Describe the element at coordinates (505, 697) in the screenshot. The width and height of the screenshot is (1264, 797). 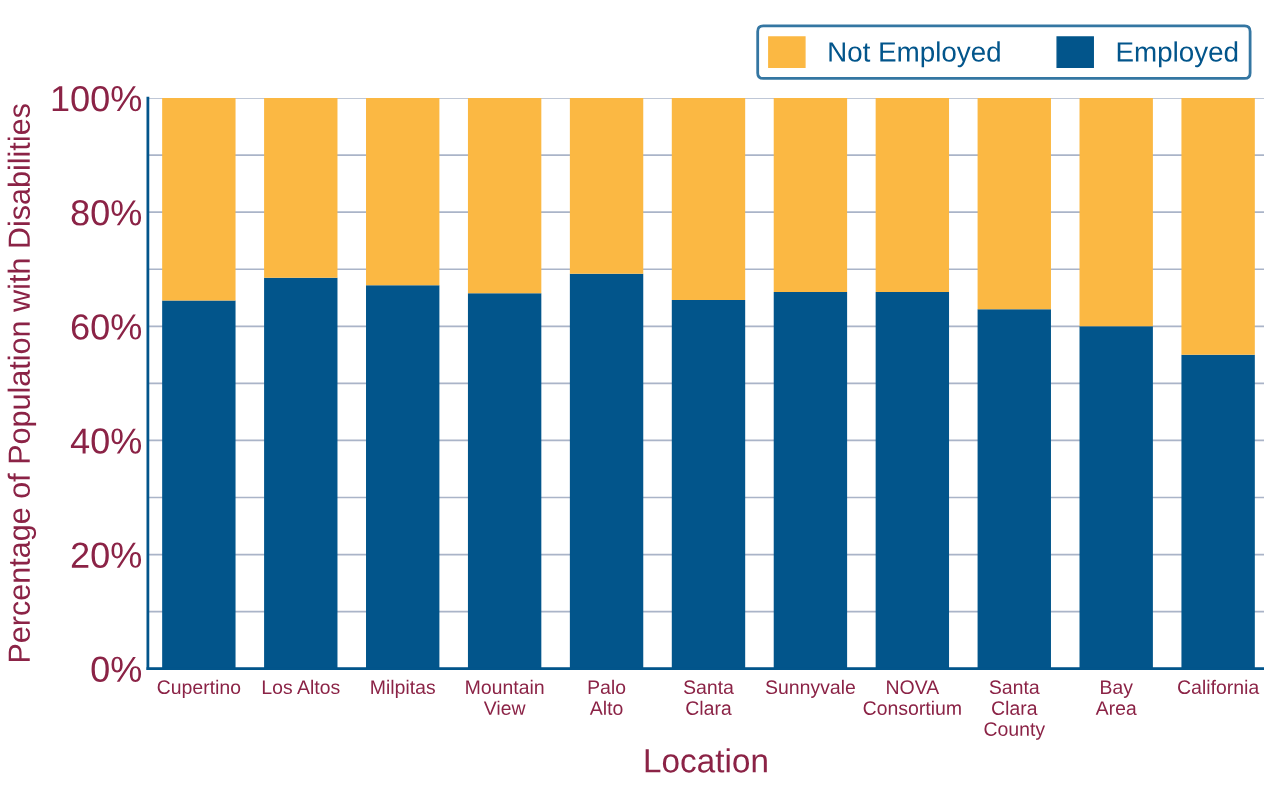
I see `x-tick-label: Mountain View` at that location.